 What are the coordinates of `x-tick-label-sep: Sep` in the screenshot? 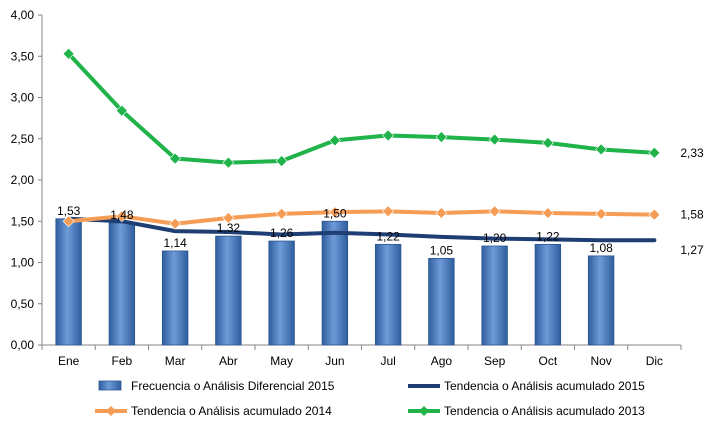 It's located at (495, 361).